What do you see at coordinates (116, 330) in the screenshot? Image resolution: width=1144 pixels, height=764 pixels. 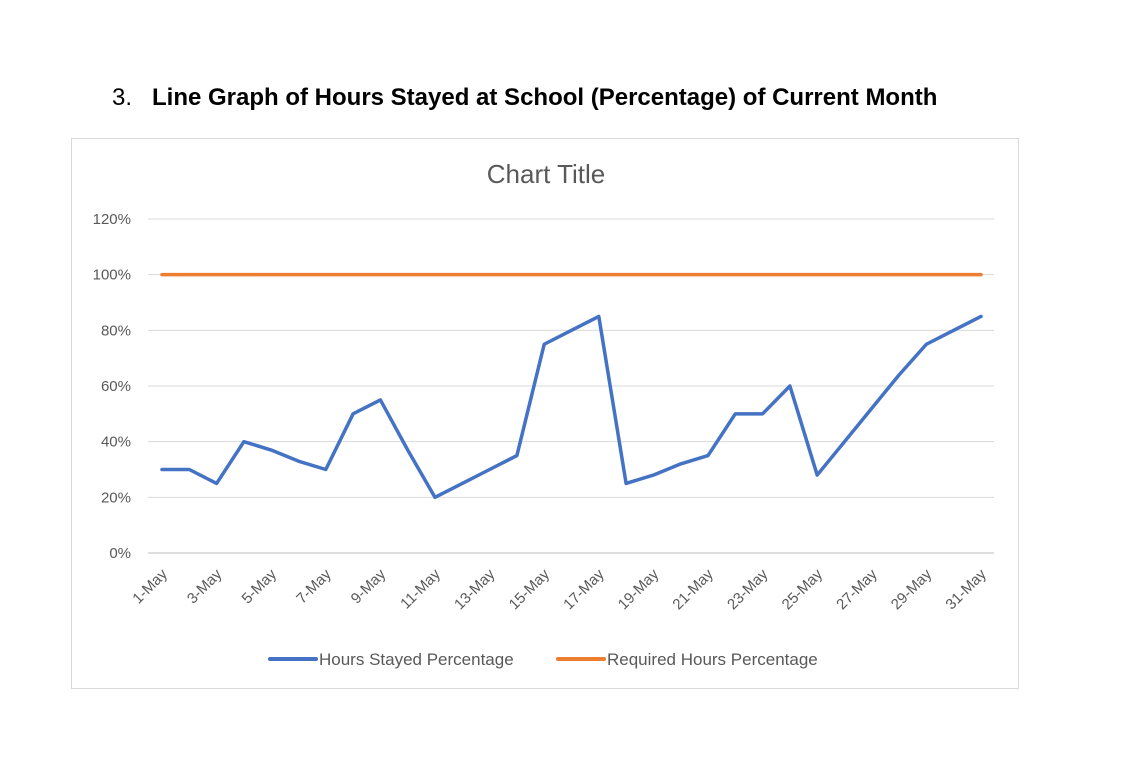 I see `y-tick-label: 80%` at bounding box center [116, 330].